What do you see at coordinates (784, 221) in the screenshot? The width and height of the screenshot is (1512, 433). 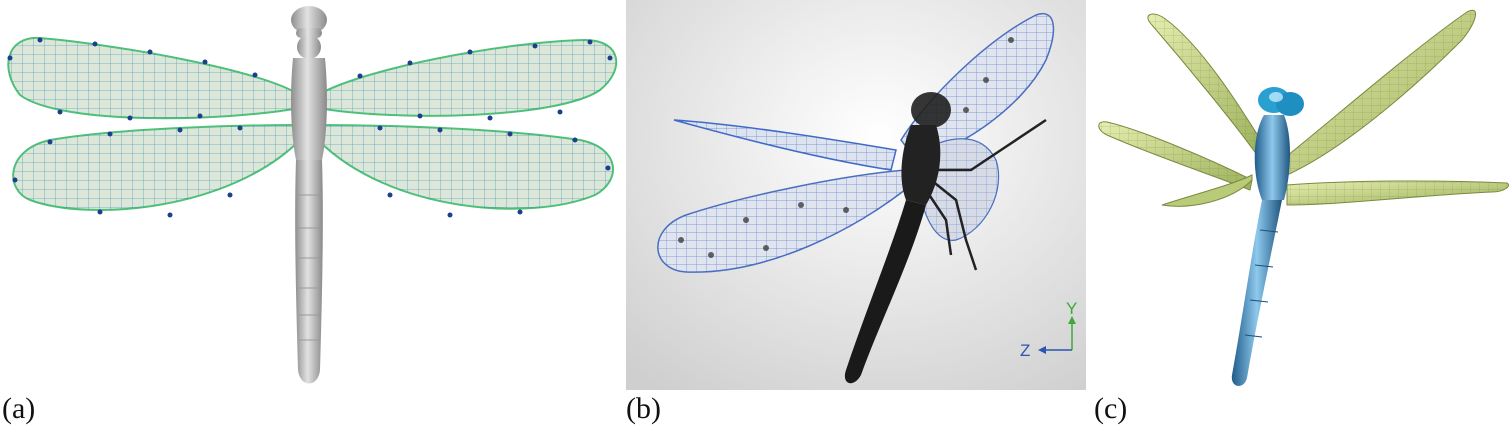 I see `lower-wing` at bounding box center [784, 221].